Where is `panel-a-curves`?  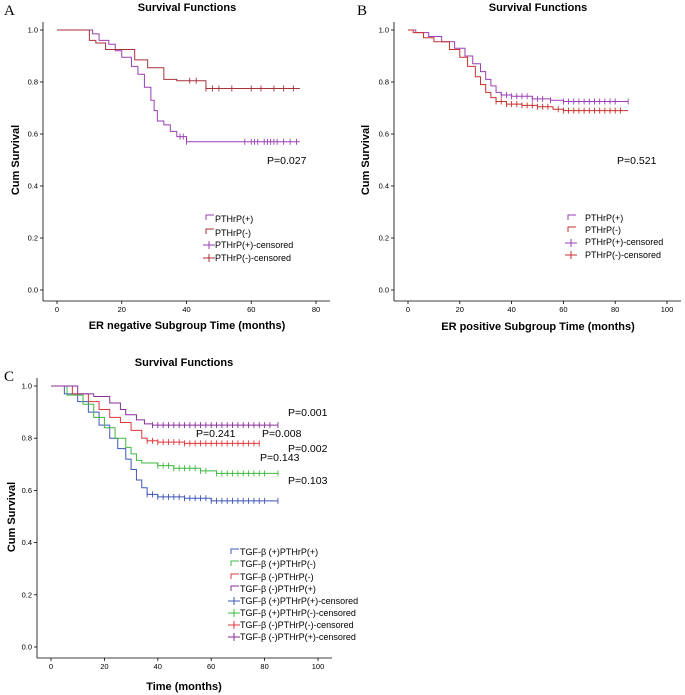 panel-a-curves is located at coordinates (178, 87).